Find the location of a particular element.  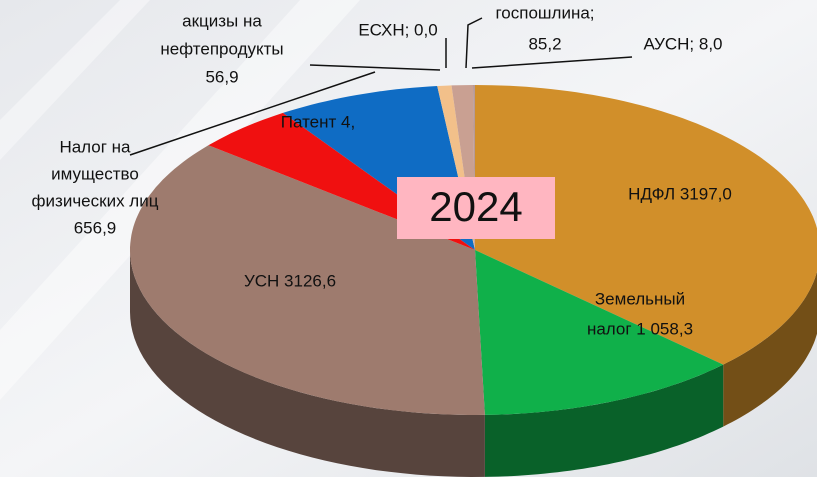

pie-slice is located at coordinates (599, 332).